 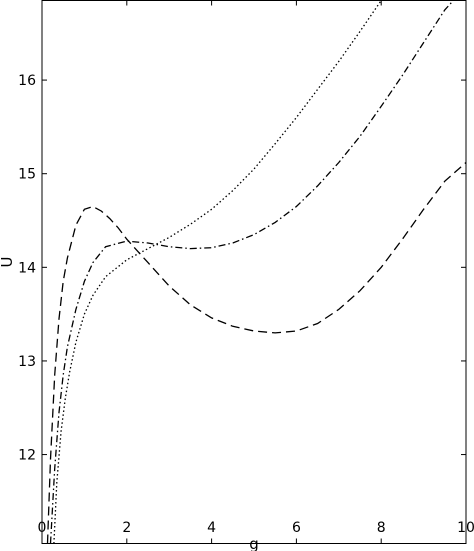 I want to click on y-axis-label: U, so click(x=8, y=262).